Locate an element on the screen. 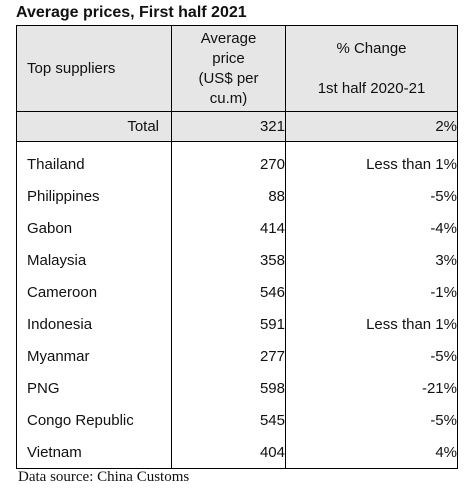 The image size is (470, 493). table-title: Average prices, First half 2021 is located at coordinates (131, 12).